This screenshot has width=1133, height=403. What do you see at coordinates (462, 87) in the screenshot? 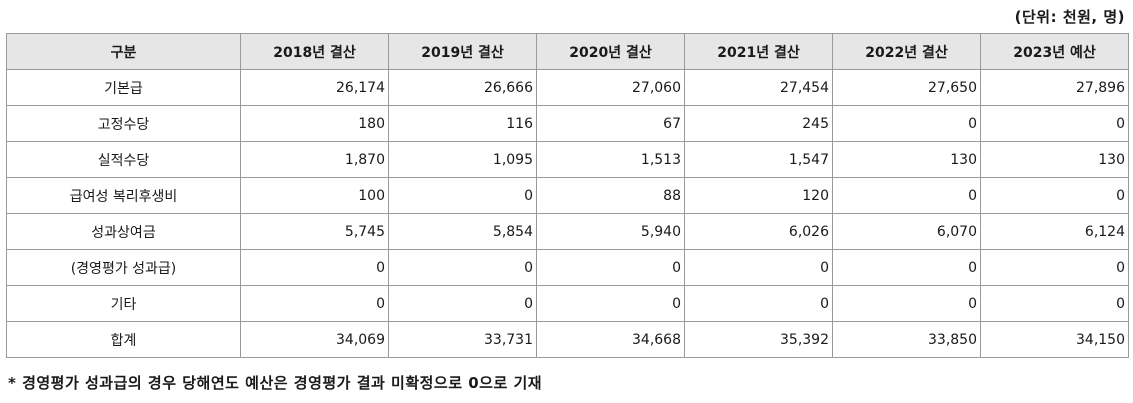
I see `table-cell: 26,666` at bounding box center [462, 87].